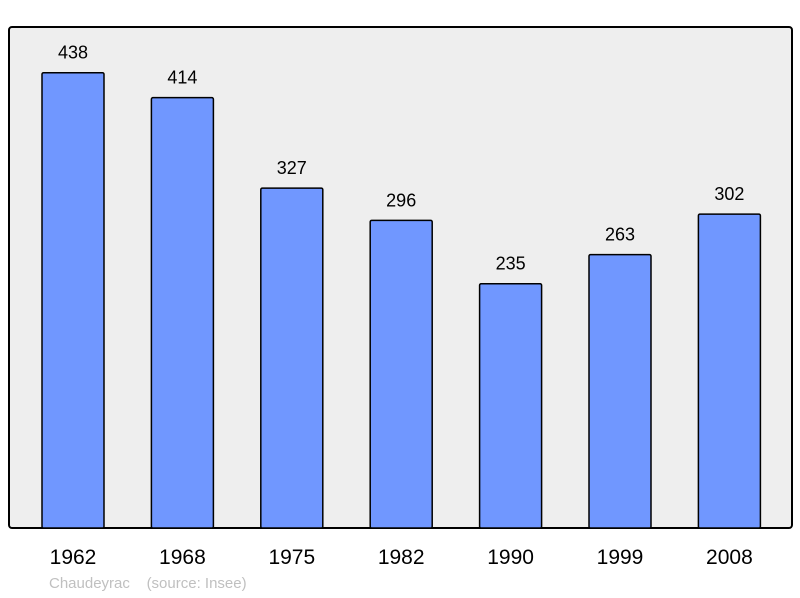 This screenshot has width=800, height=598. Describe the element at coordinates (401, 374) in the screenshot. I see `bar-1982` at that location.